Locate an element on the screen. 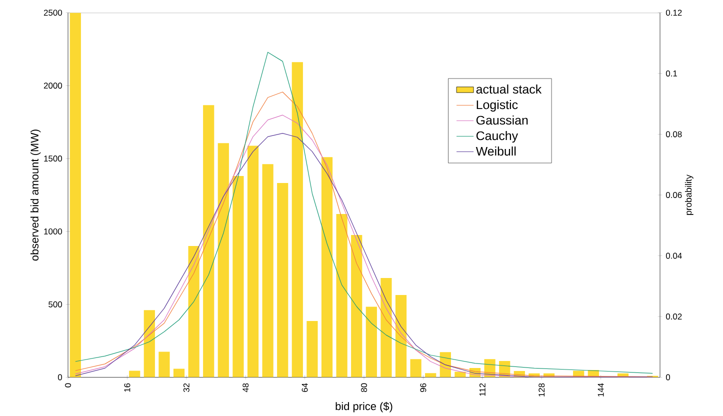 This screenshot has height=416, width=723. x-tick-label: 32 is located at coordinates (186, 387).